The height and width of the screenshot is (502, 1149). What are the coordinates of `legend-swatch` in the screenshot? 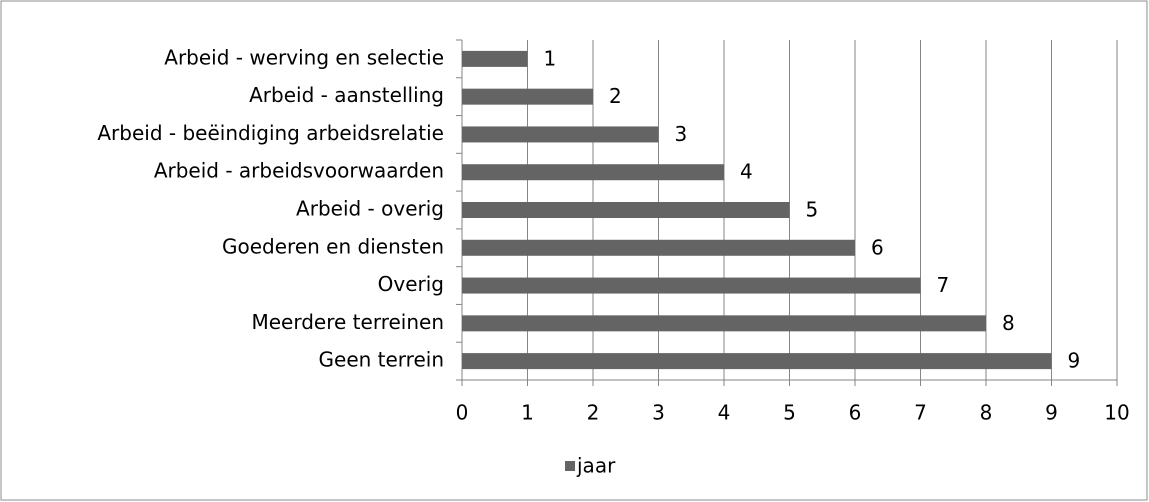 It's located at (570, 466).